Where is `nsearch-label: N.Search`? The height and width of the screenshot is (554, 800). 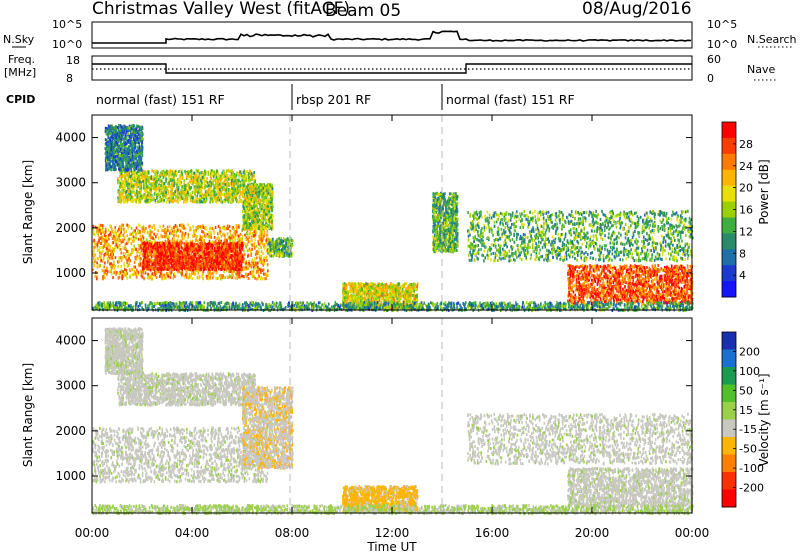 nsearch-label: N.Search is located at coordinates (772, 39).